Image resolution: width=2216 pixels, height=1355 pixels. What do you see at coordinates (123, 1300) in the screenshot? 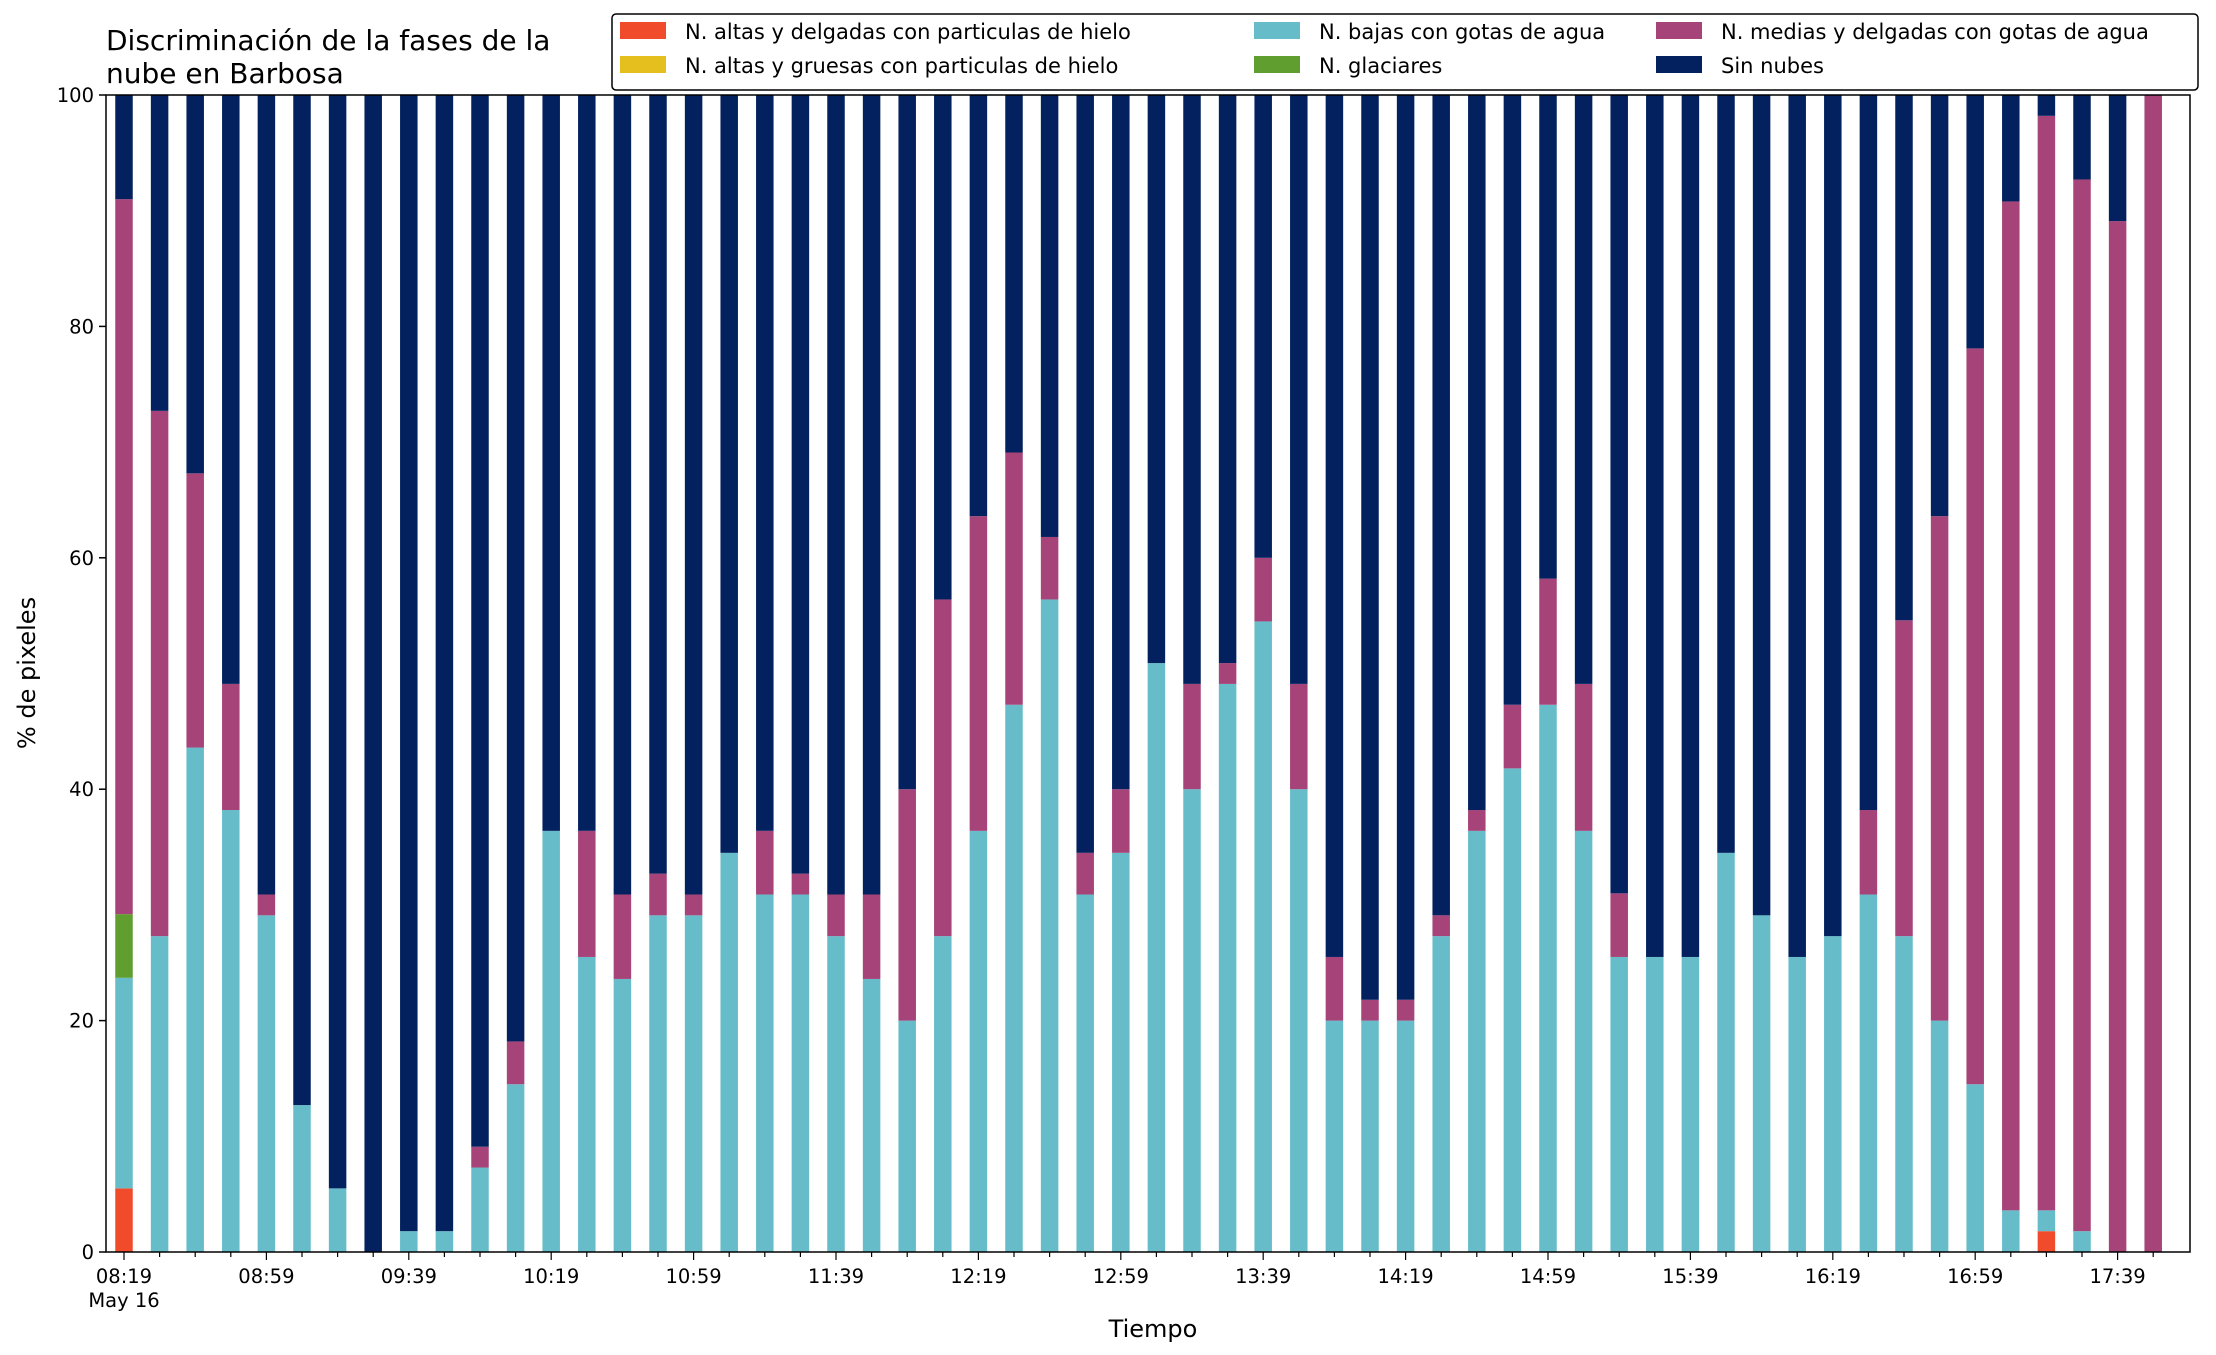
I see `x-date-label: May 16` at bounding box center [123, 1300].